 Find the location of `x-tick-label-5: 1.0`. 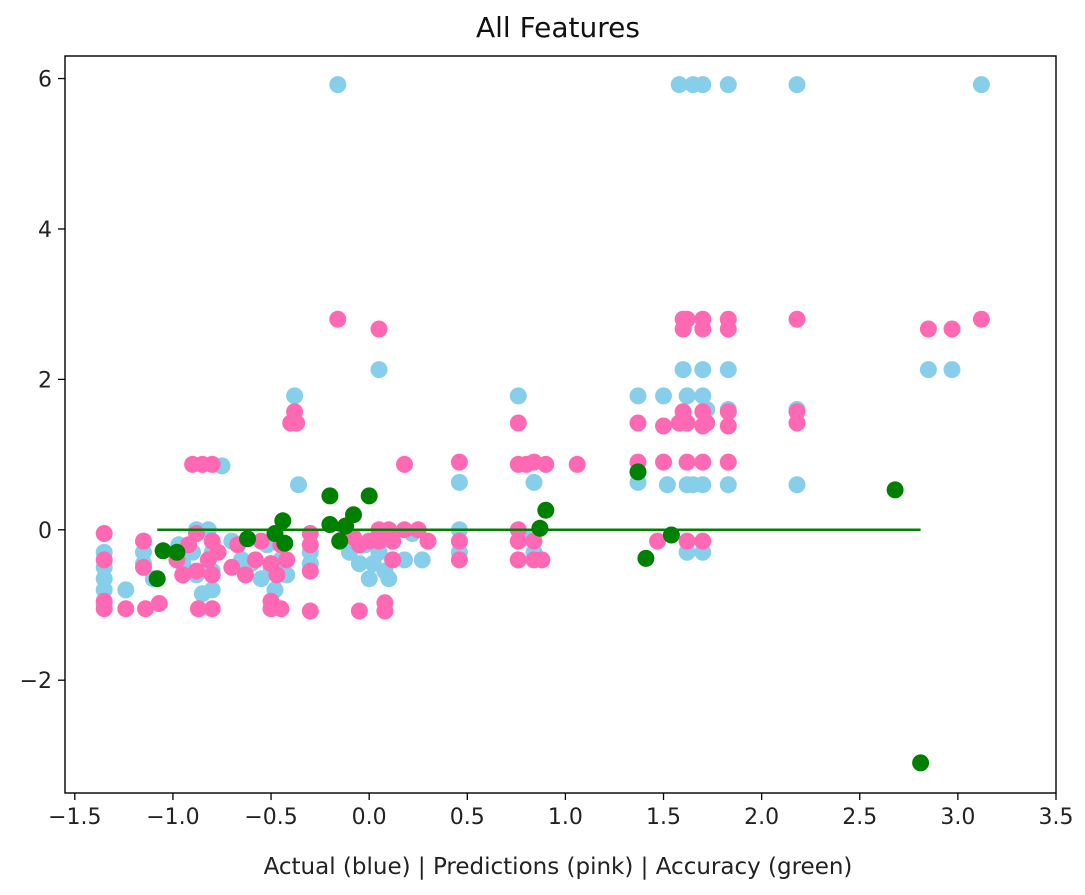

x-tick-label-5: 1.0 is located at coordinates (565, 817).